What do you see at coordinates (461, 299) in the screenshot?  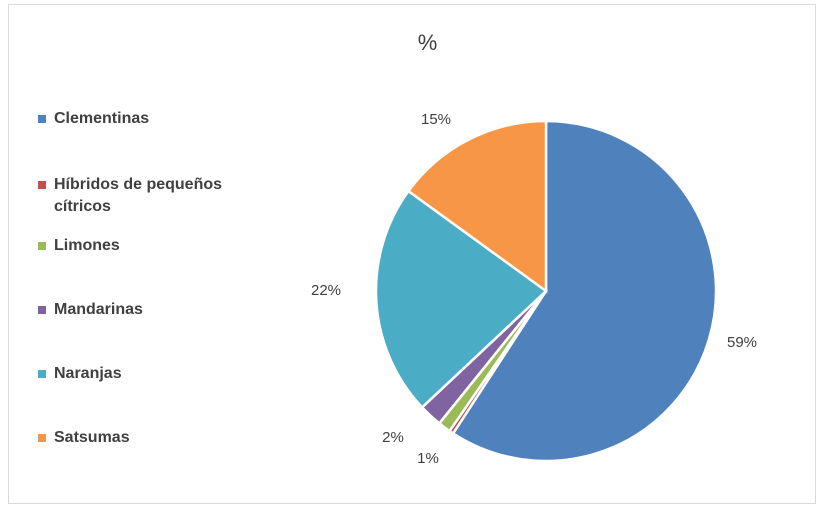 I see `pie-slice-naranjas` at bounding box center [461, 299].